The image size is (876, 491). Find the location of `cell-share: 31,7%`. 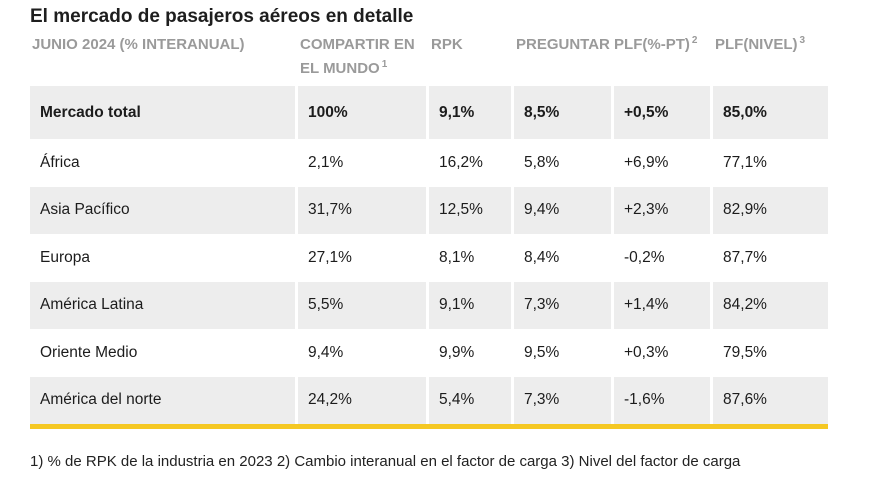

cell-share: 31,7% is located at coordinates (363, 210).